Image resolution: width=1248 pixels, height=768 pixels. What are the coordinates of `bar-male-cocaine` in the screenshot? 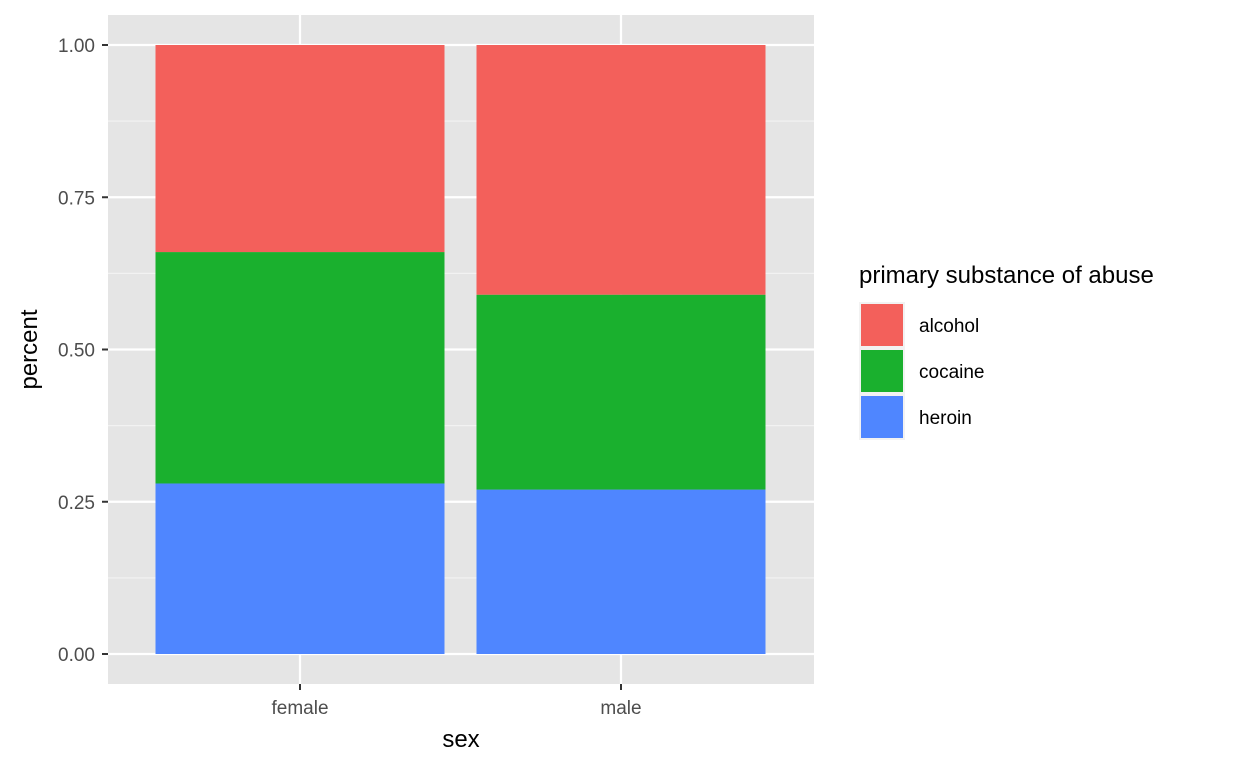 It's located at (621, 392).